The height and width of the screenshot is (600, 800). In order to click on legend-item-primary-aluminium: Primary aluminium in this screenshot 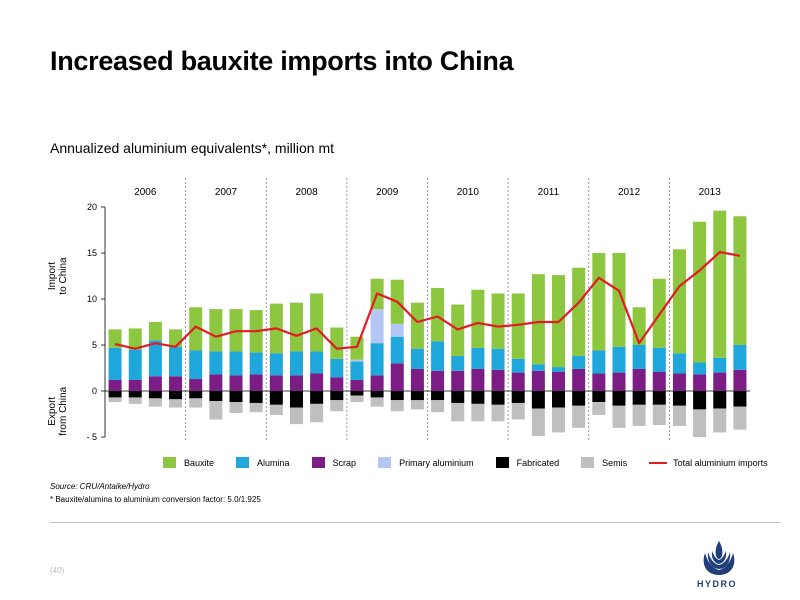, I will do `click(426, 462)`.